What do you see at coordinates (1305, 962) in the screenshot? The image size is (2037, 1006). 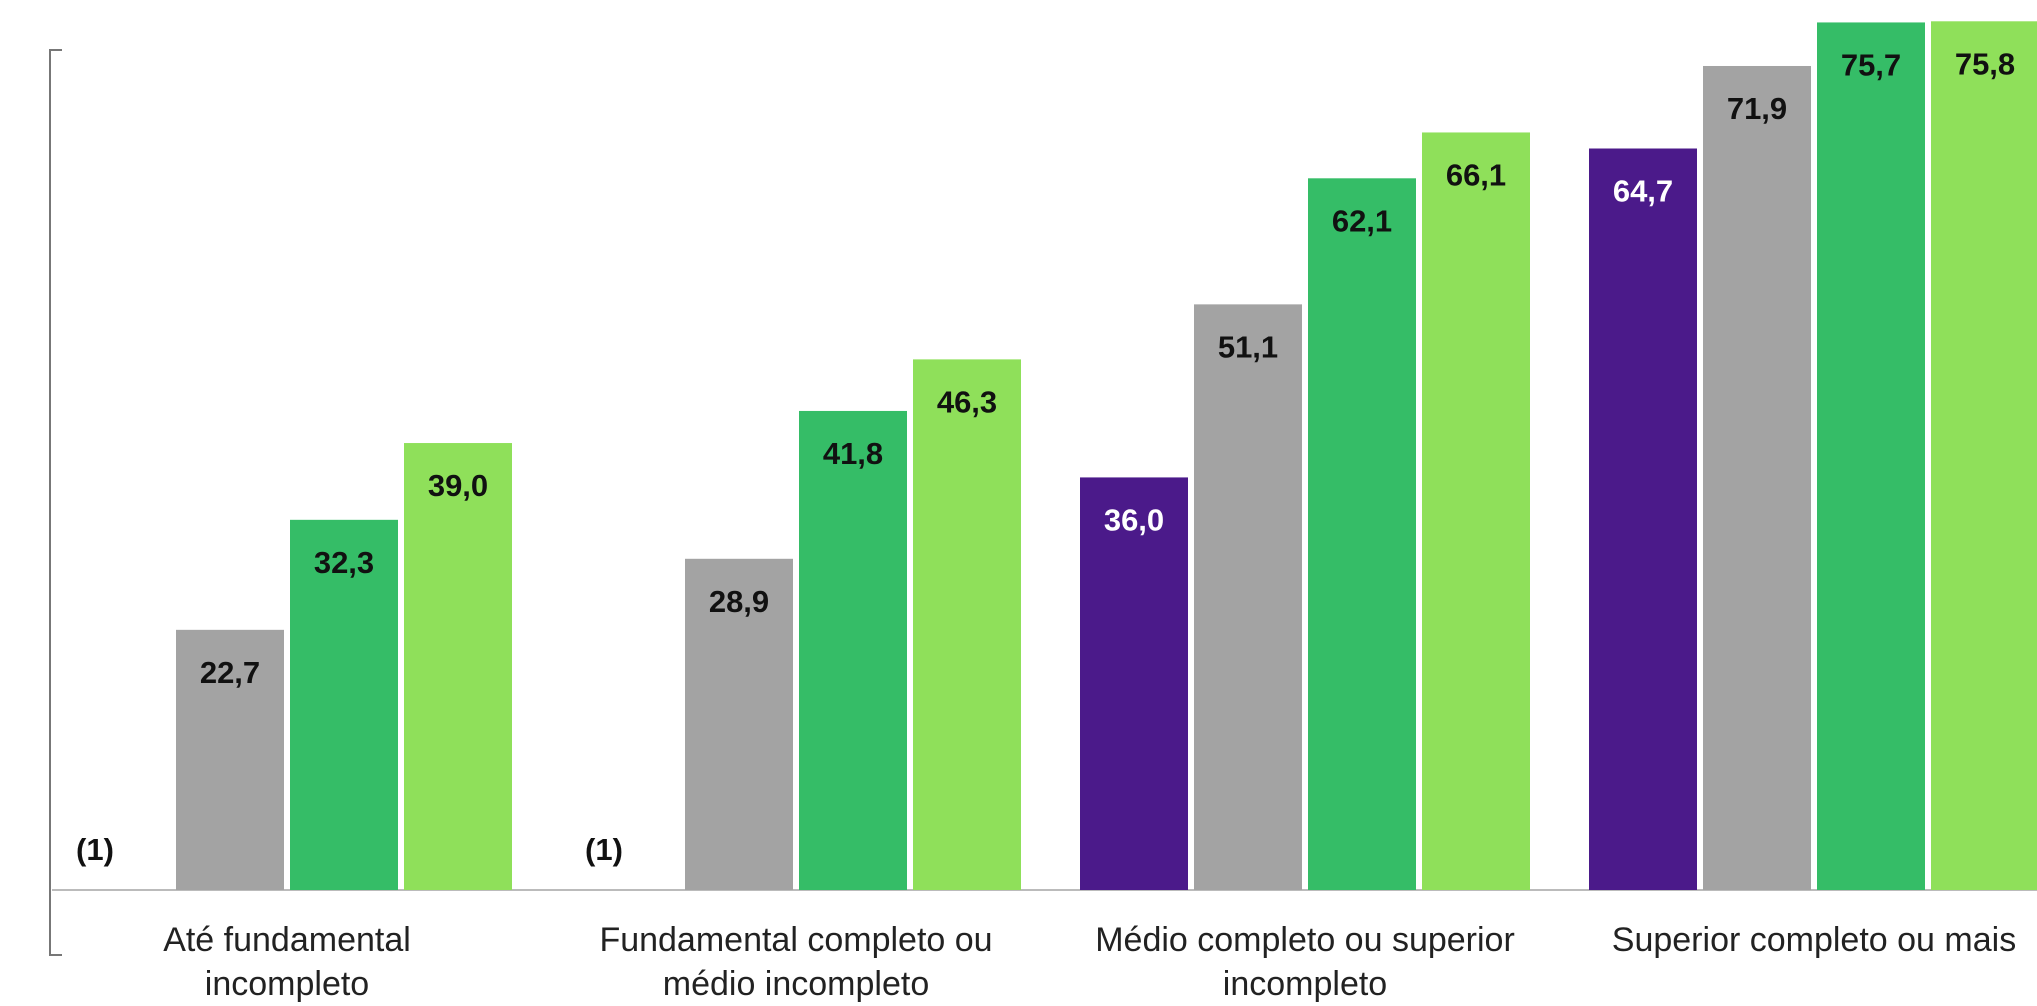 I see `x-tick-label: Médio completo ou superior incompleto` at bounding box center [1305, 962].